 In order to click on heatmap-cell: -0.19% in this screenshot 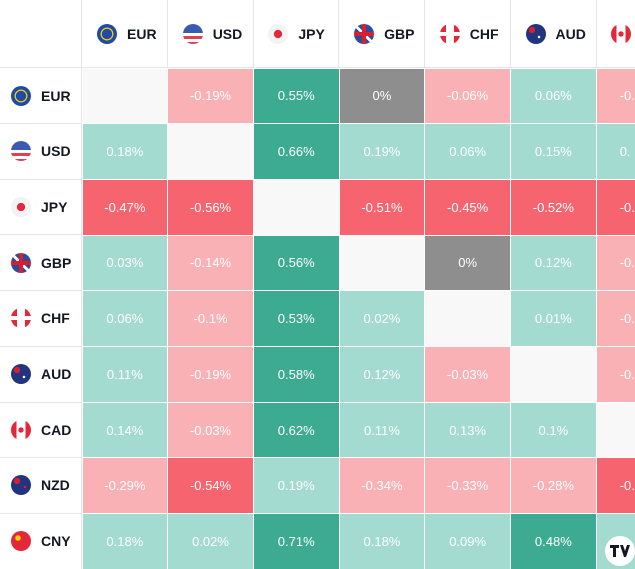, I will do `click(210, 374)`.